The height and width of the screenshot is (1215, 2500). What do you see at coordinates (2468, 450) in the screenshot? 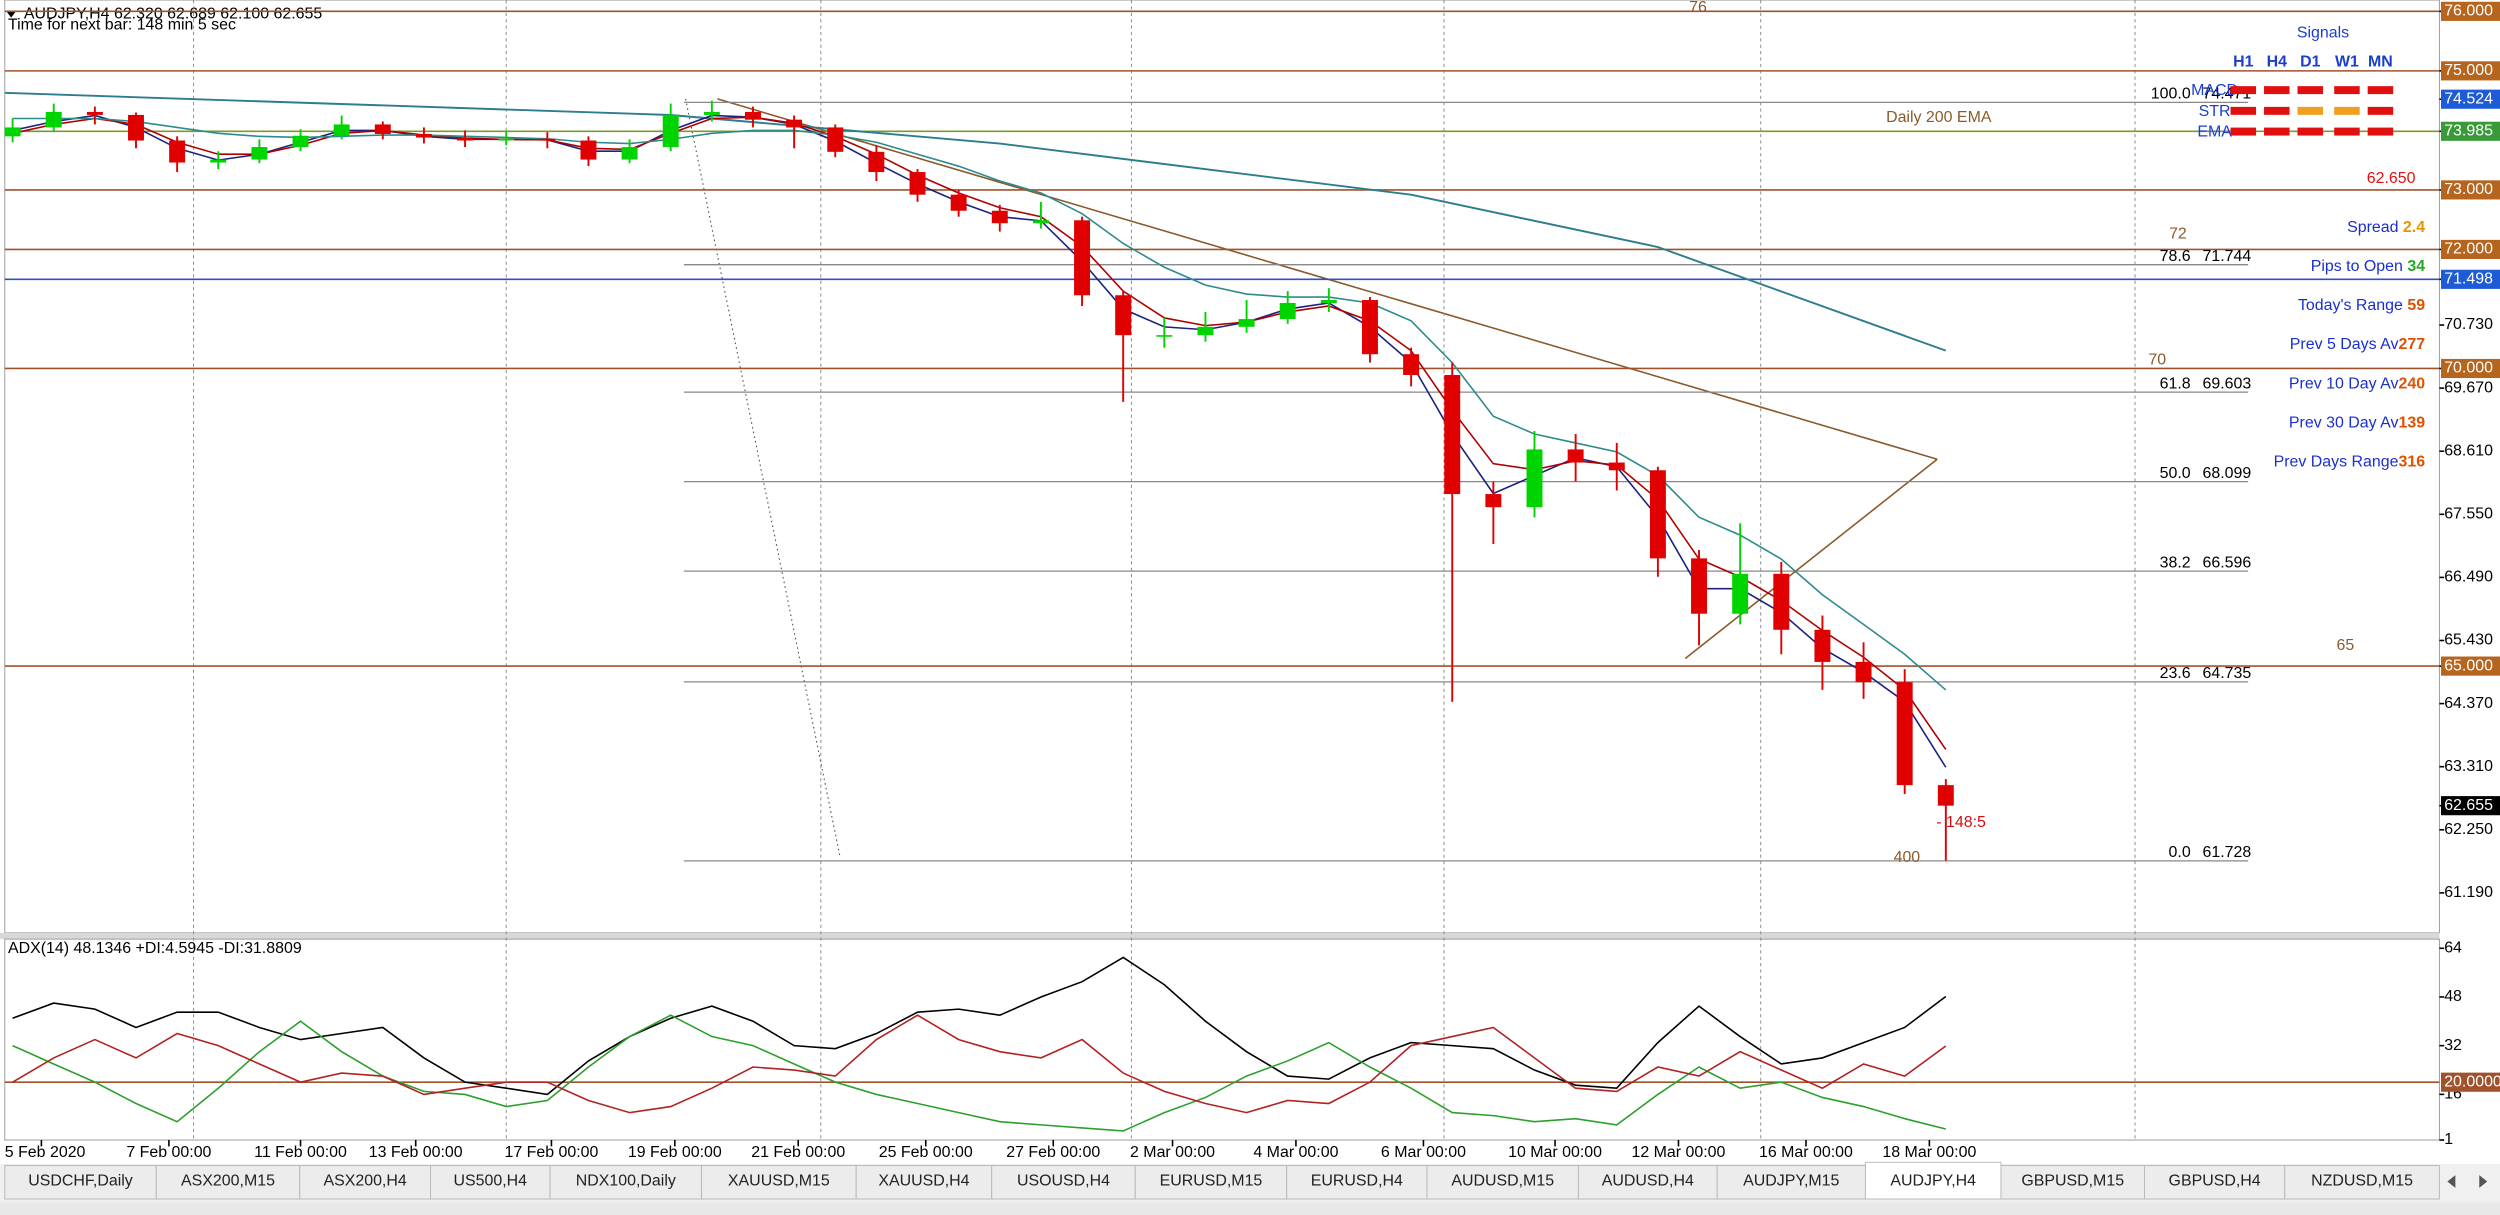
I see `y-tick-label: 68.610` at bounding box center [2468, 450].